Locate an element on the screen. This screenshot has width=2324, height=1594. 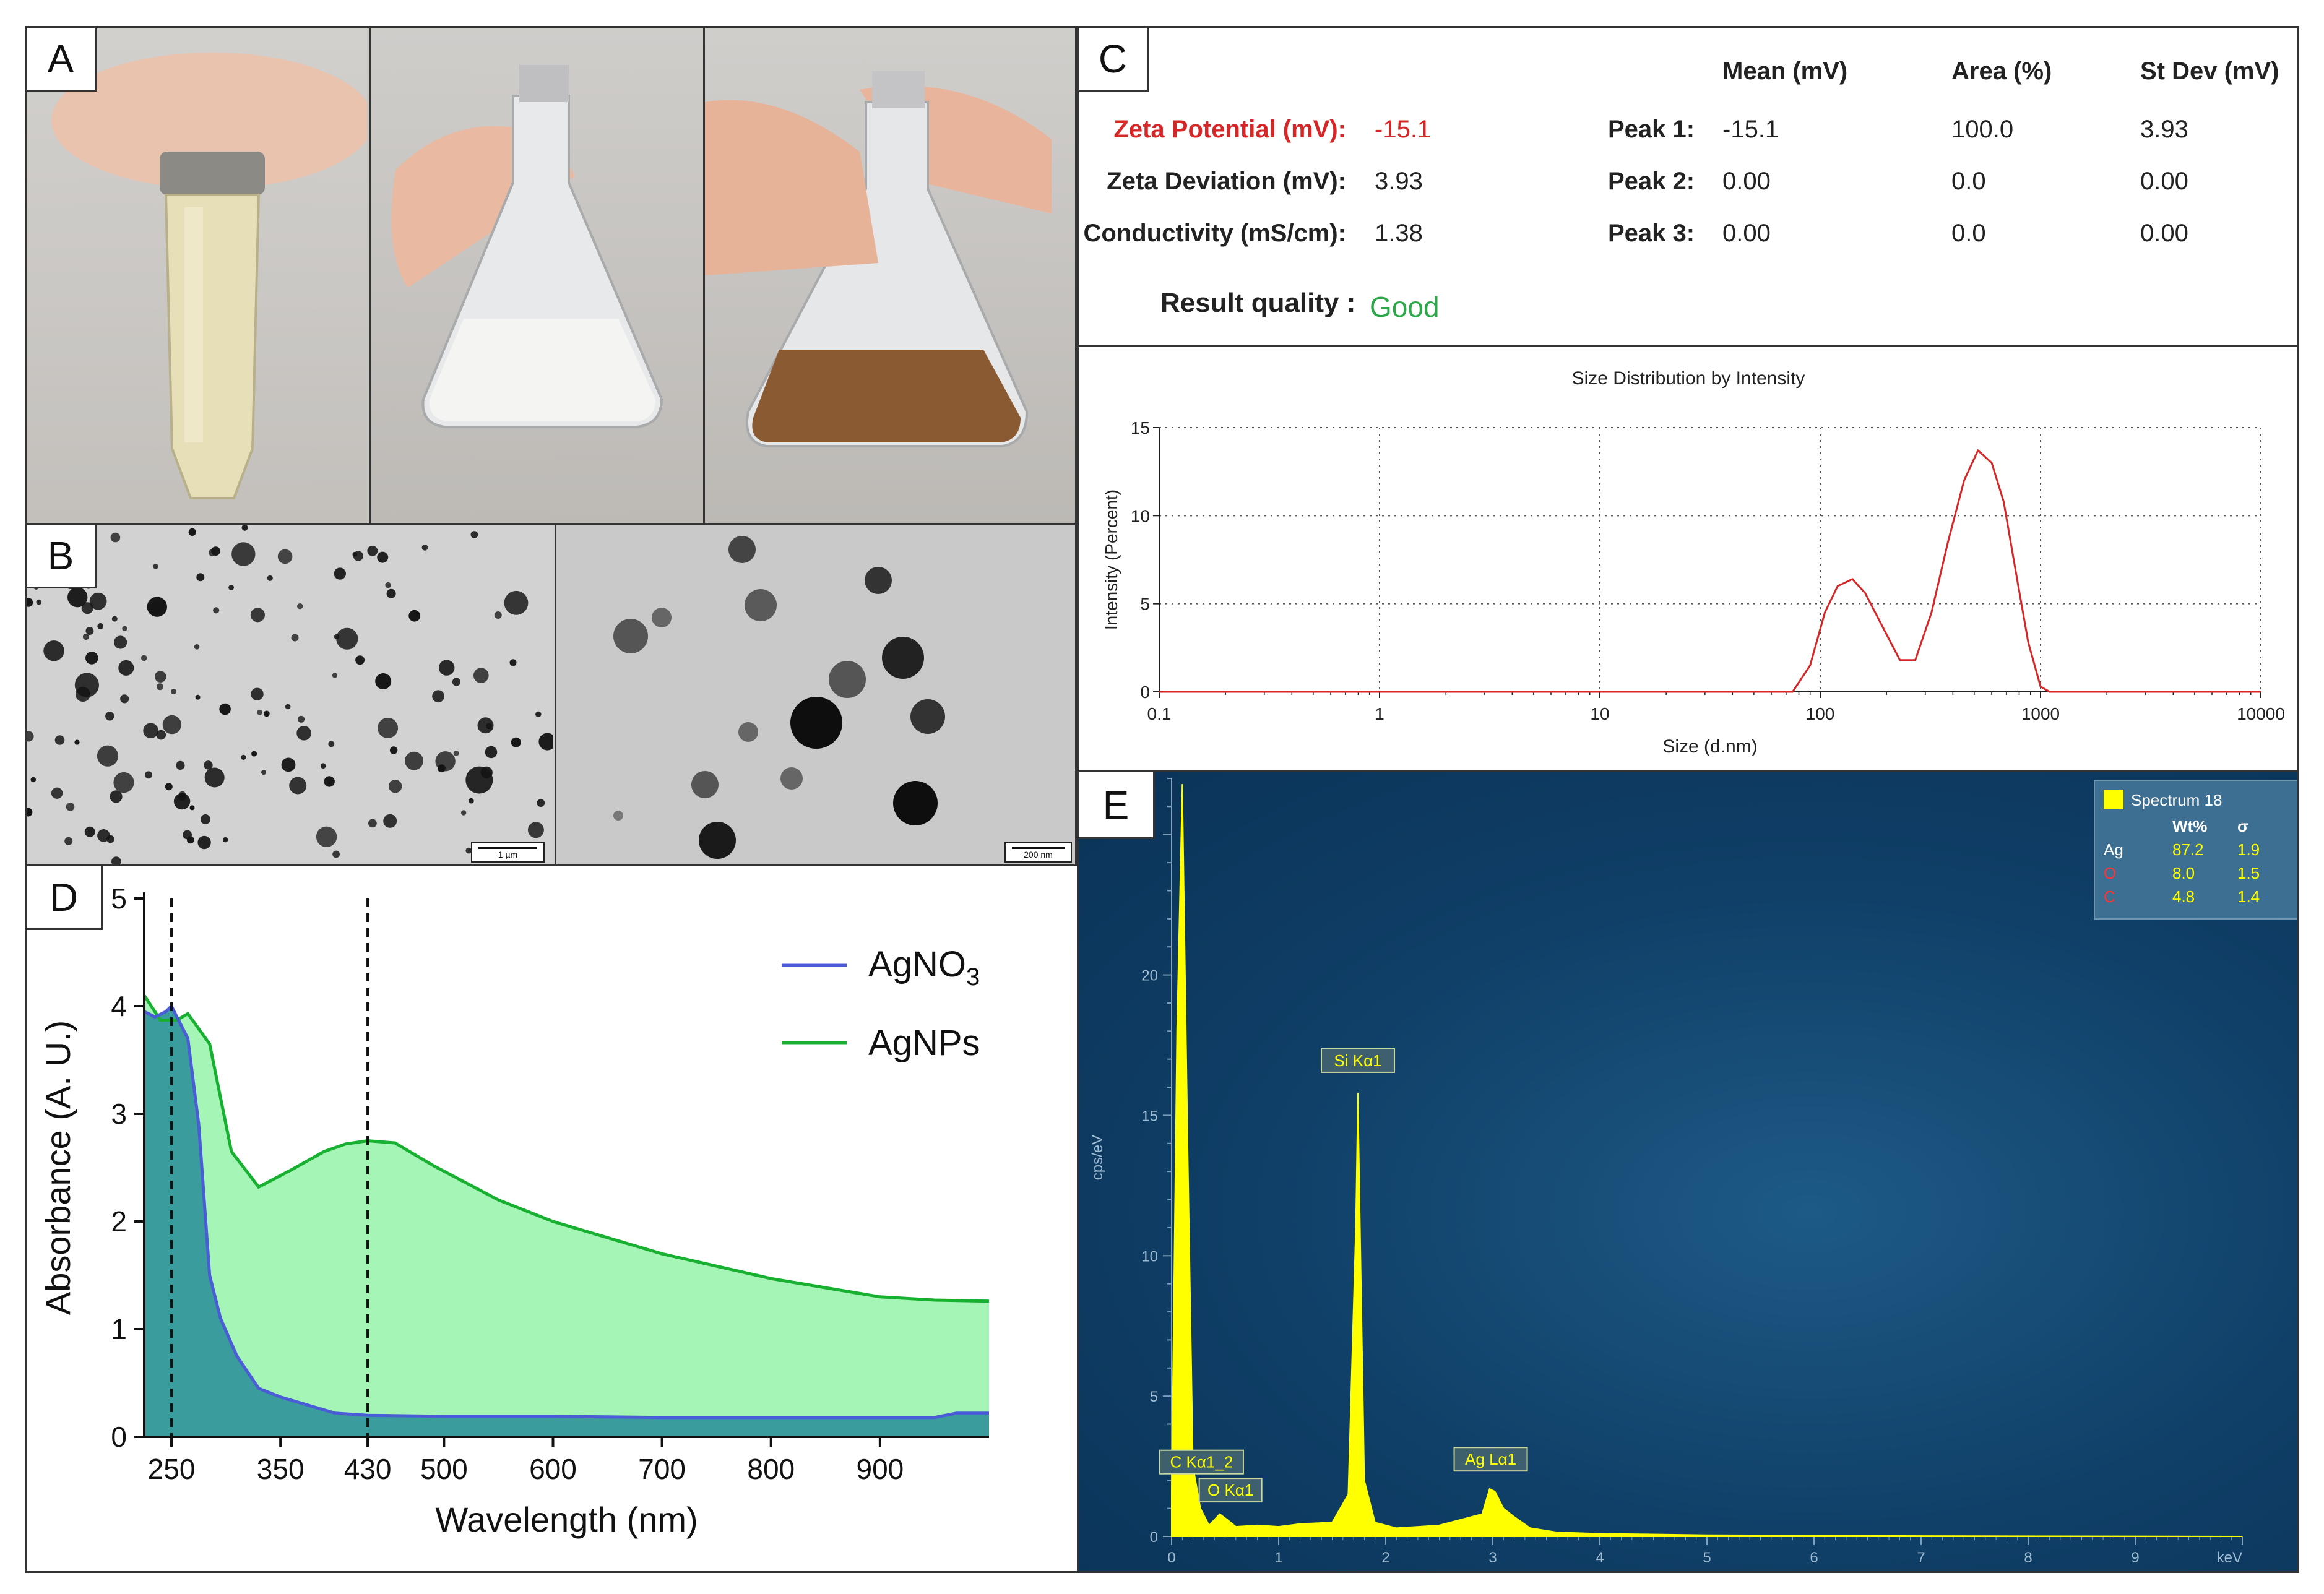
size-xtick-label: 1 is located at coordinates (1379, 713).